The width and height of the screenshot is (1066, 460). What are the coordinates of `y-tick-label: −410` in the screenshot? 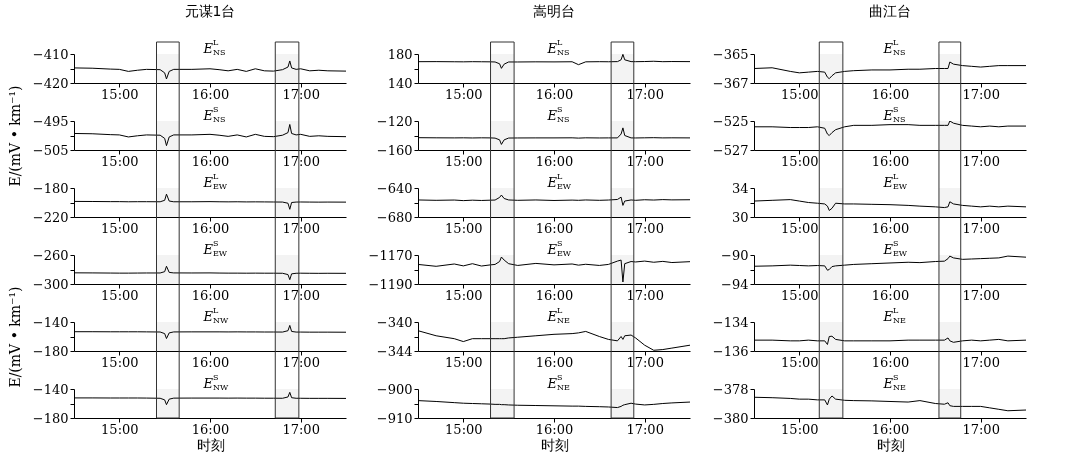 It's located at (50, 54).